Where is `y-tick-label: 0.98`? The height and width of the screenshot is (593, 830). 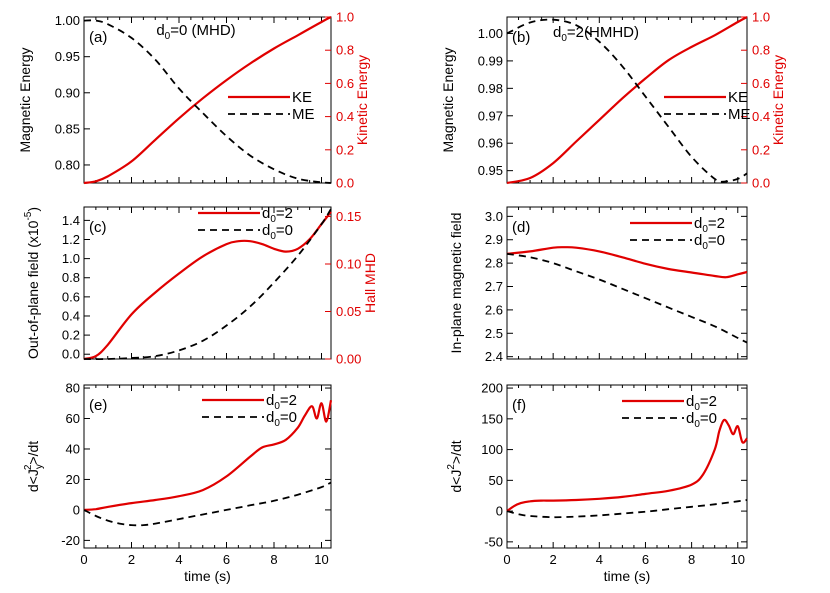 y-tick-label: 0.98 is located at coordinates (490, 88).